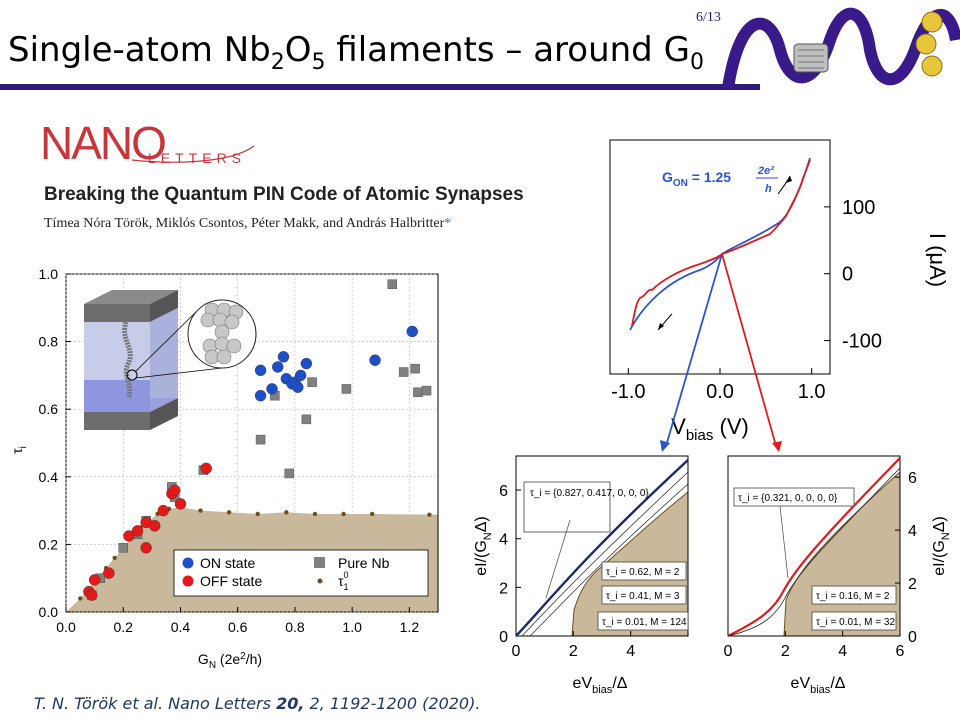  Describe the element at coordinates (841, 48) in the screenshot. I see `nano-logo` at that location.